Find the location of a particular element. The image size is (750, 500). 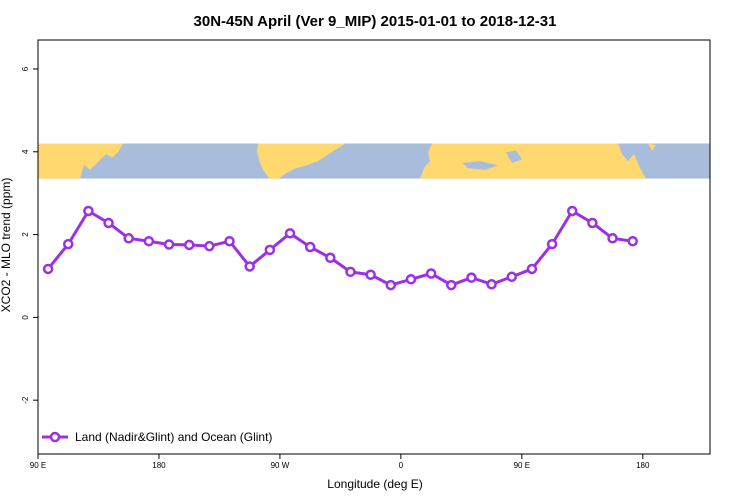

x-axis-label: Longitude (deg E) is located at coordinates (374, 484).